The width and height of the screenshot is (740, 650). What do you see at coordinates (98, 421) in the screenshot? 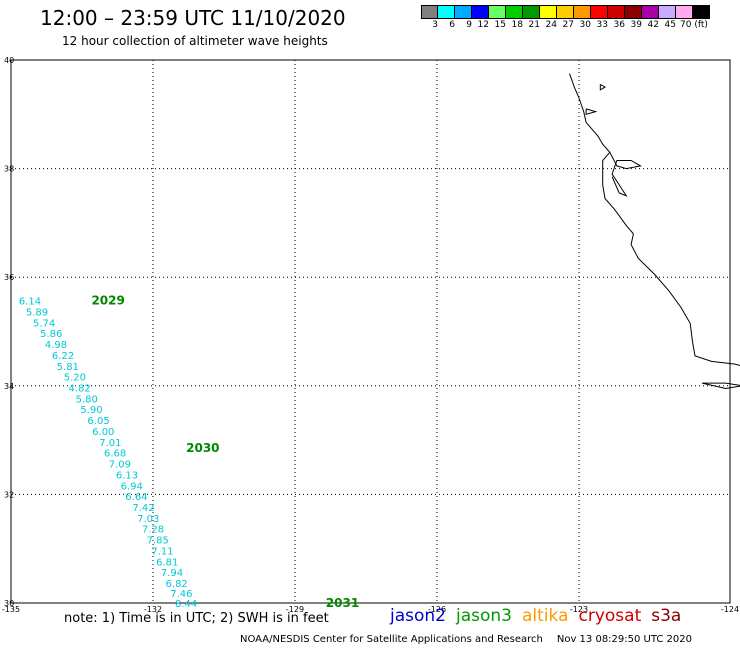
I see `wave-height-label: 6.05` at bounding box center [98, 421].